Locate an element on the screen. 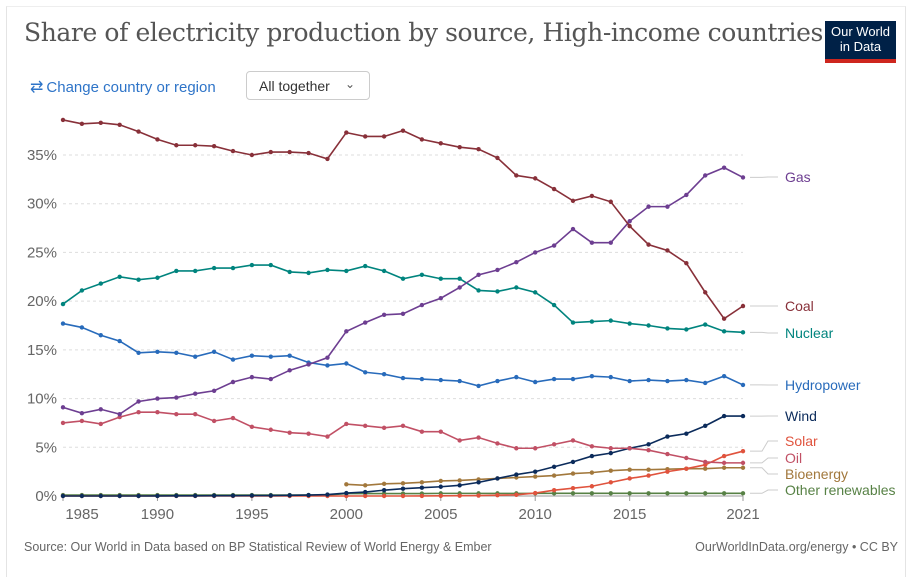 The width and height of the screenshot is (921, 577). x-tick-label: 2015 is located at coordinates (629, 514).